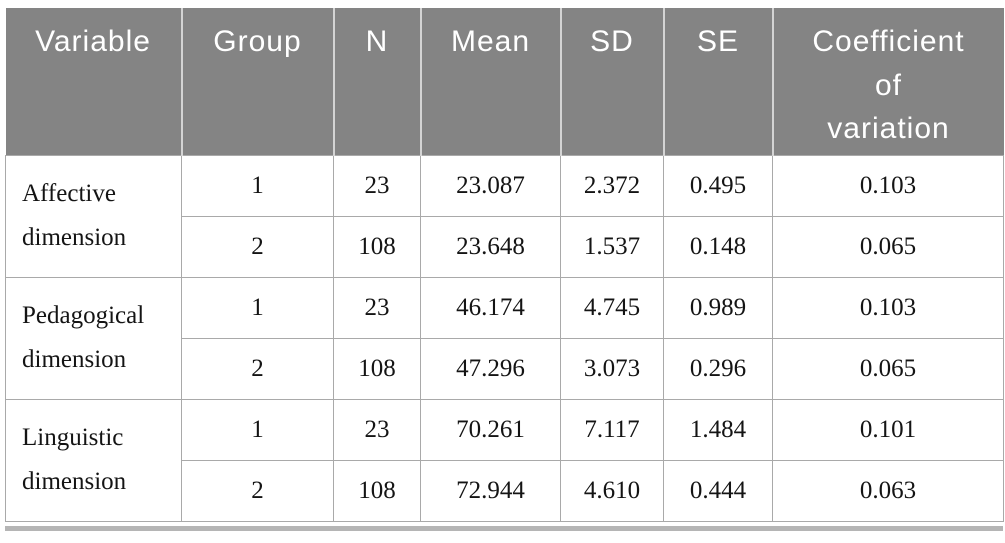 The height and width of the screenshot is (543, 1005). Describe the element at coordinates (490, 490) in the screenshot. I see `cell-mean: 72.944` at that location.